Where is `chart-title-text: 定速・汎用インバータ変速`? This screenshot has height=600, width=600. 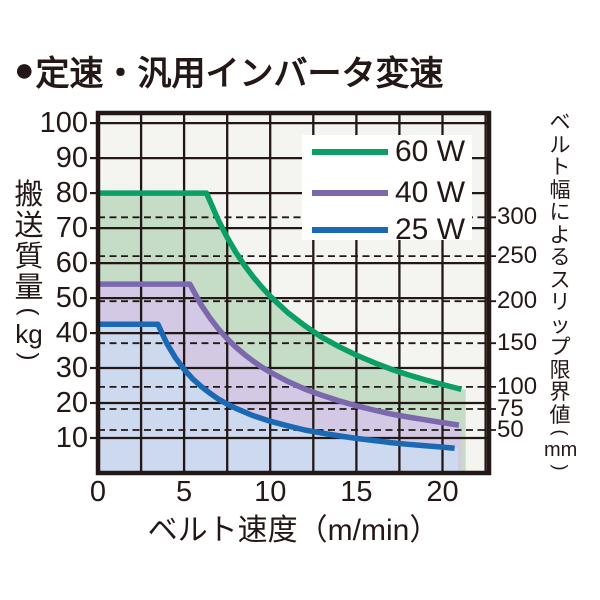
chart-title-text: 定速・汎用インバータ変速 is located at coordinates (239, 74).